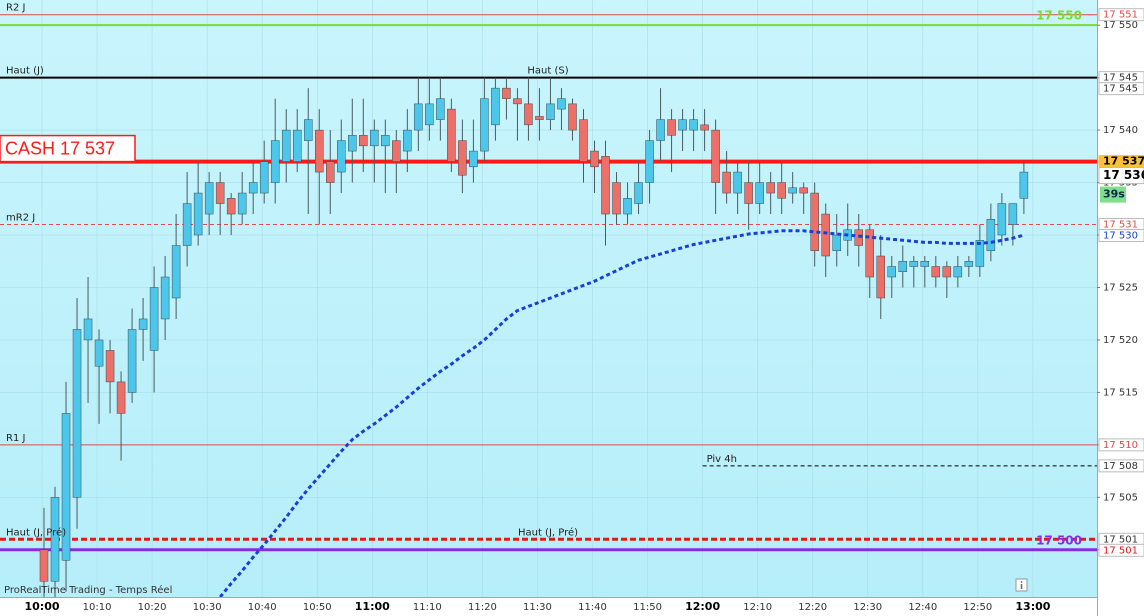  What do you see at coordinates (152, 607) in the screenshot?
I see `x-tick-label: 10:20` at bounding box center [152, 607].